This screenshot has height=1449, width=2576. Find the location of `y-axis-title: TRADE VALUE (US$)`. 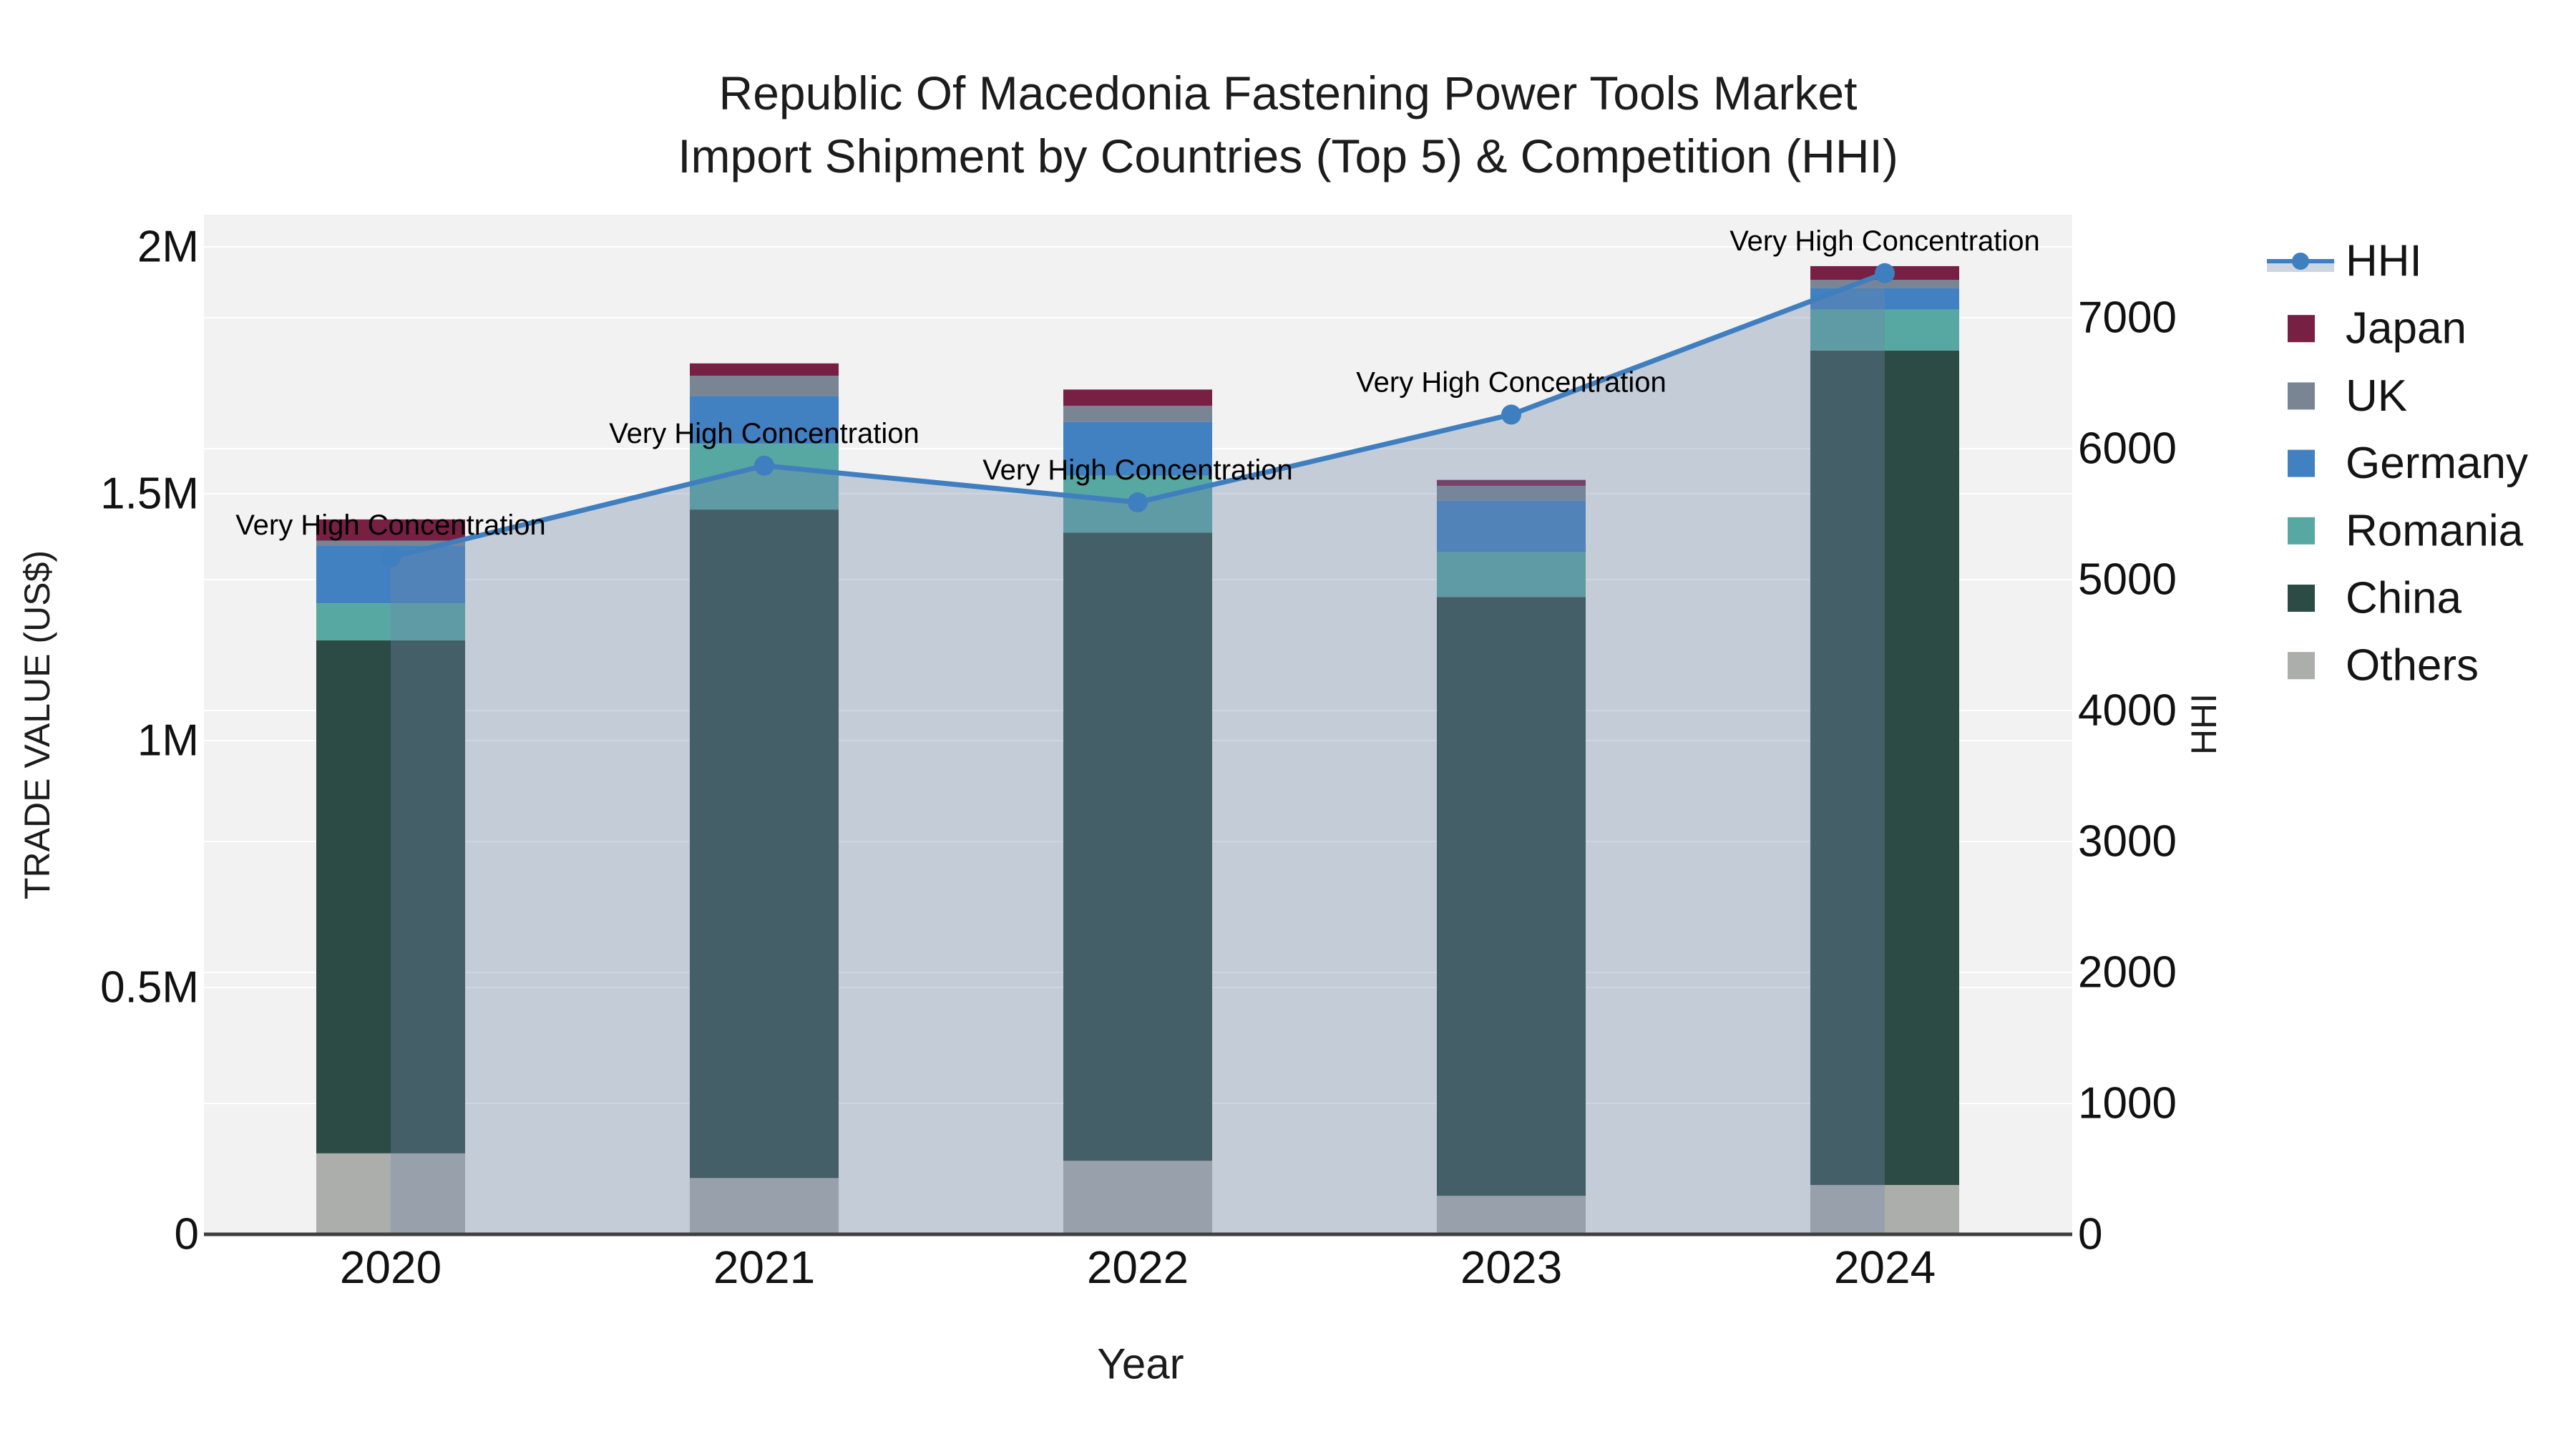

y-axis-title: TRADE VALUE (US$) is located at coordinates (37, 725).